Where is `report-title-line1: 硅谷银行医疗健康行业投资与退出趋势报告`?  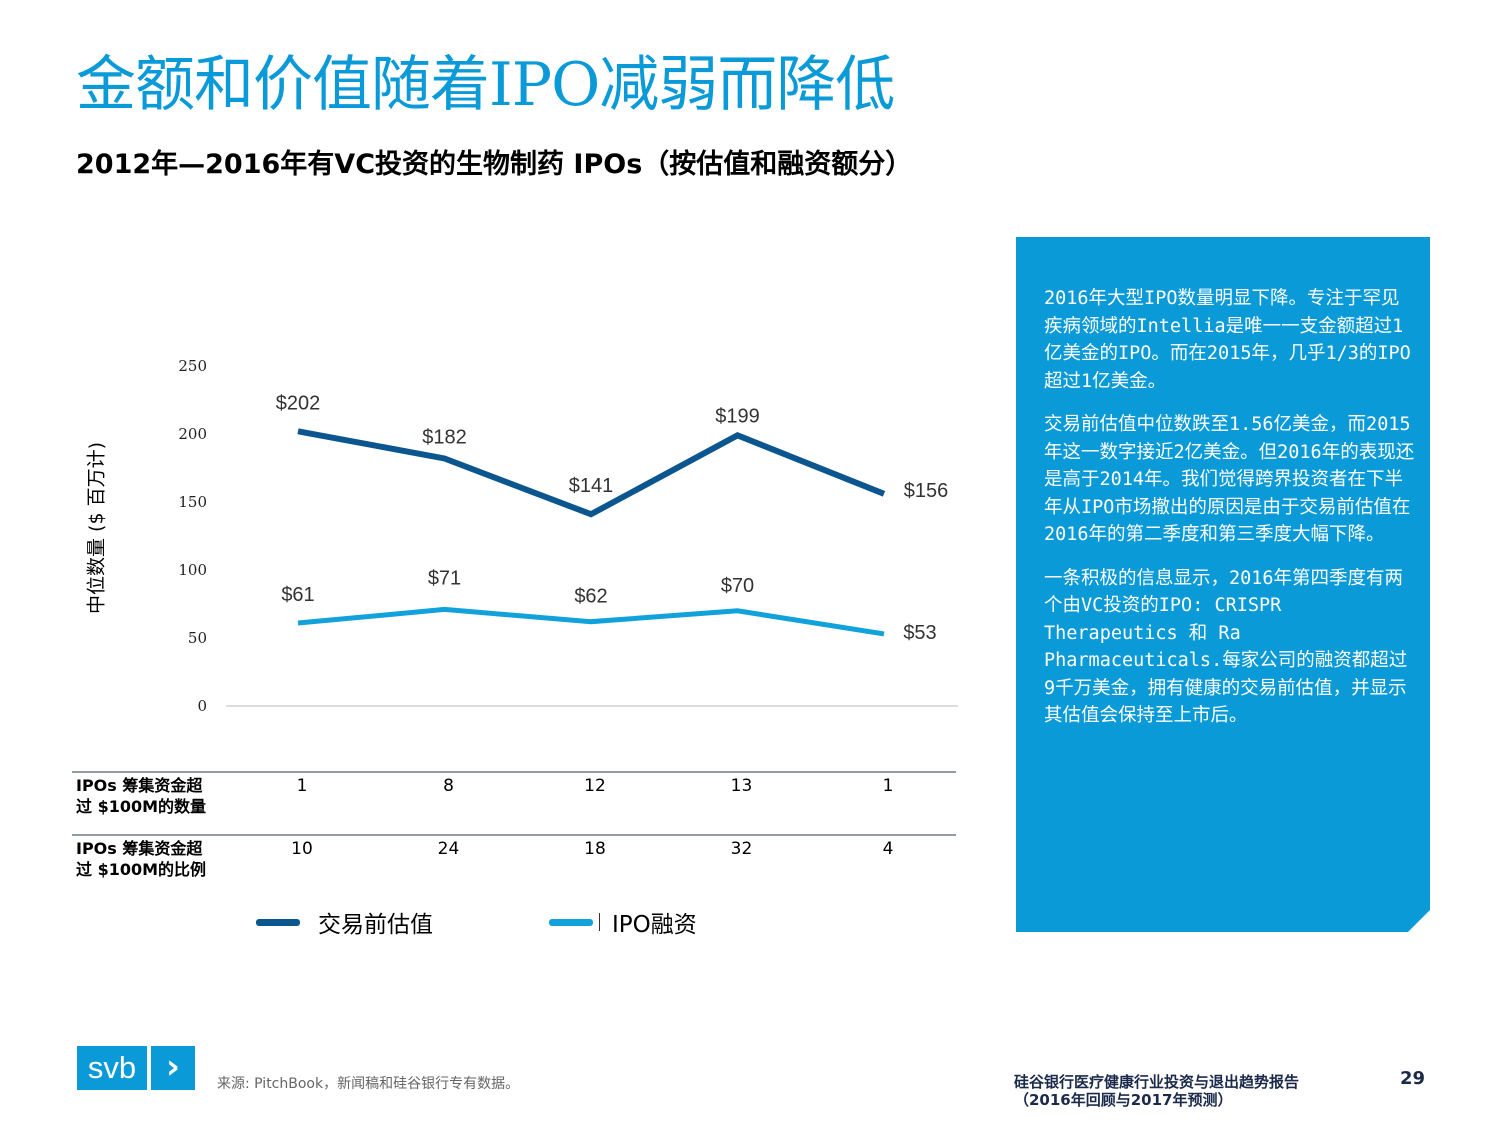 report-title-line1: 硅谷银行医疗健康行业投资与退出趋势报告 is located at coordinates (1157, 1082).